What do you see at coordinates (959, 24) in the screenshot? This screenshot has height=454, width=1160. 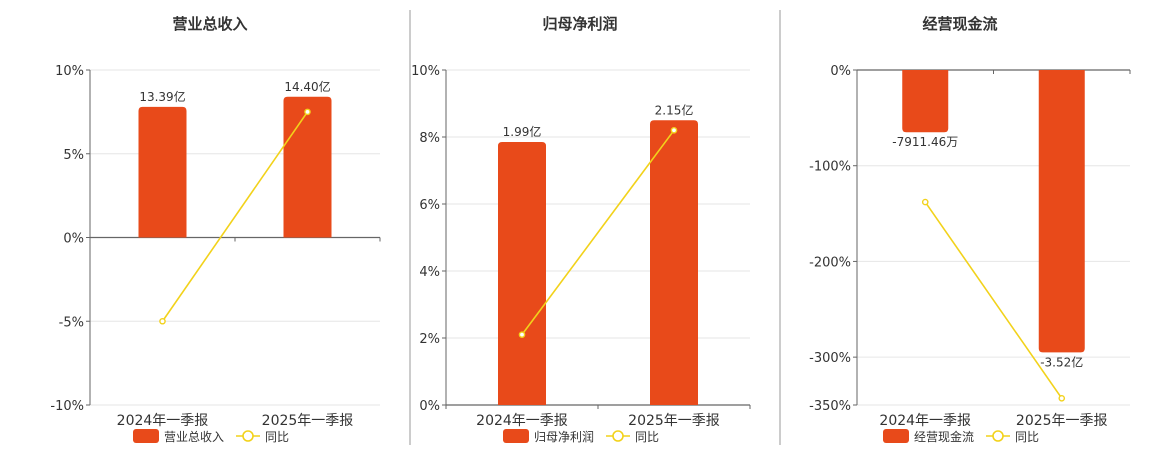 I see `chart-title: 经营现金流` at bounding box center [959, 24].